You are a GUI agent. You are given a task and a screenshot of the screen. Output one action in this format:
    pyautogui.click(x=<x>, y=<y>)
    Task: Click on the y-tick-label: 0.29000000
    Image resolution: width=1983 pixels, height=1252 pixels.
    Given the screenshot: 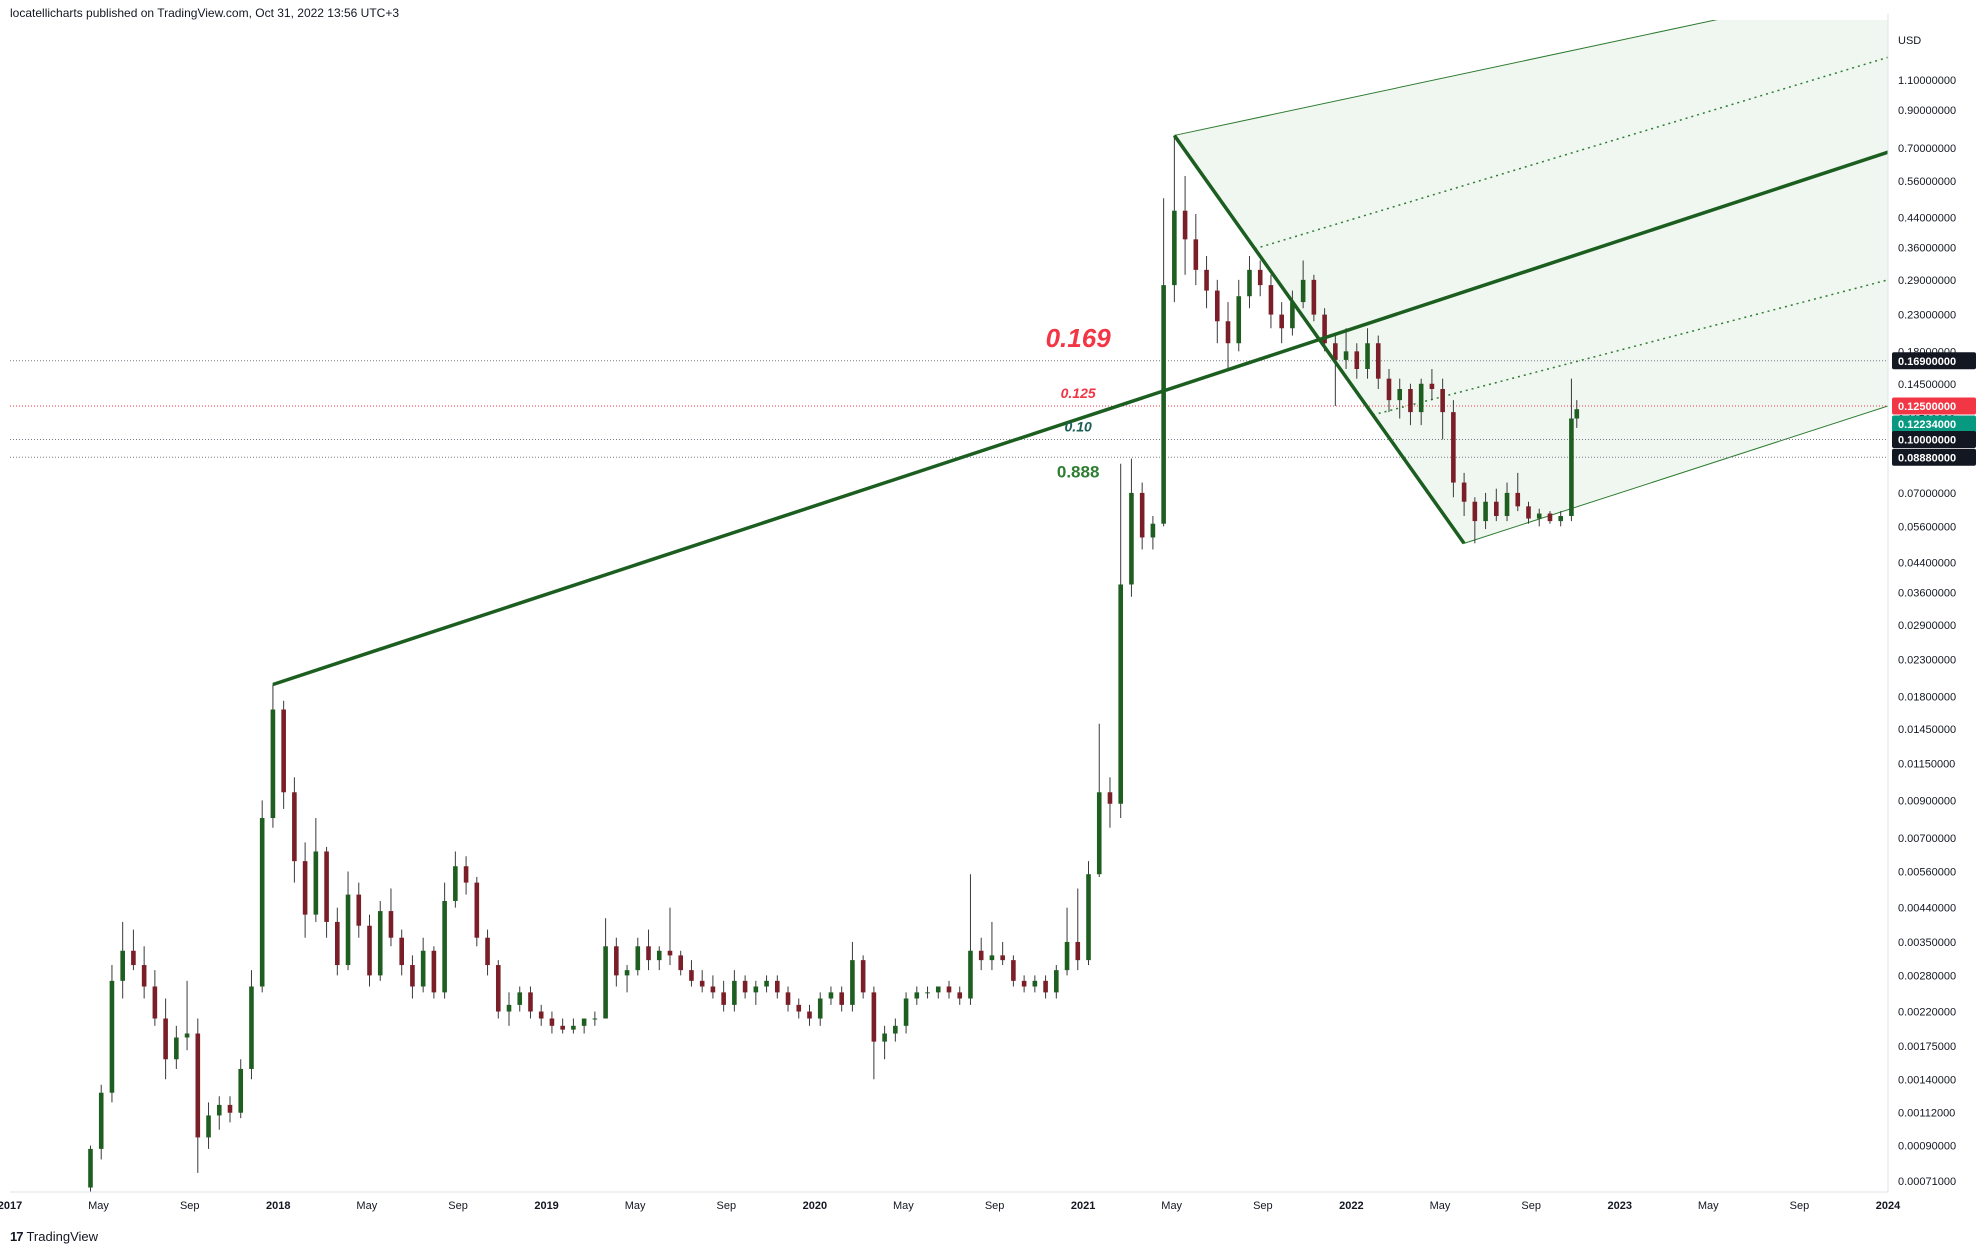 What is the action you would take?
    pyautogui.click(x=1927, y=281)
    